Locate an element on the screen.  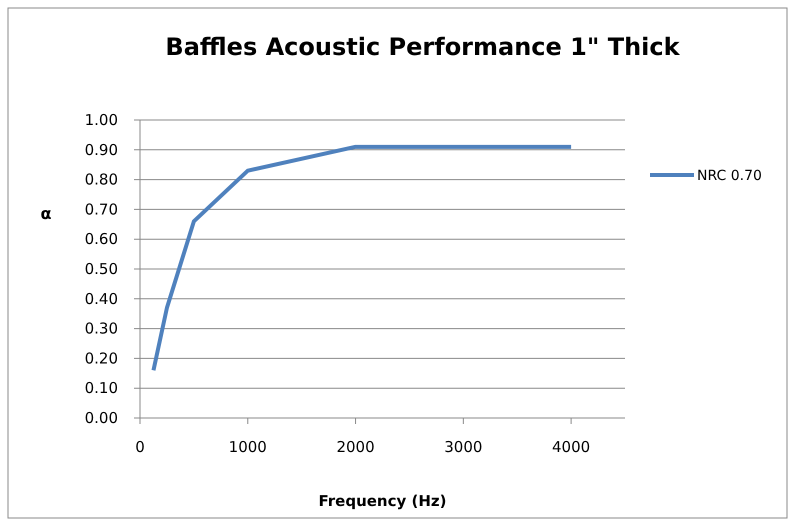
x-tick-label: 0 is located at coordinates (140, 447).